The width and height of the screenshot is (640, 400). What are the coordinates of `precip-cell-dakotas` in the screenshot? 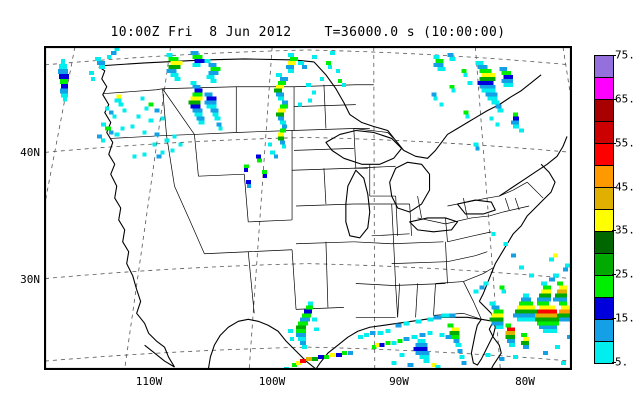 It's located at (288, 105).